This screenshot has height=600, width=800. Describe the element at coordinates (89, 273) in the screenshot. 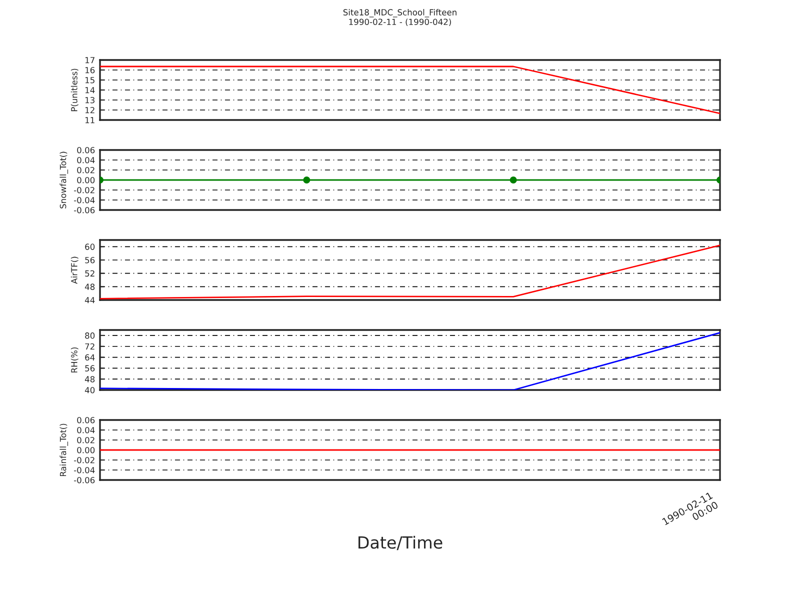

I see `y-tick-label: 52` at that location.